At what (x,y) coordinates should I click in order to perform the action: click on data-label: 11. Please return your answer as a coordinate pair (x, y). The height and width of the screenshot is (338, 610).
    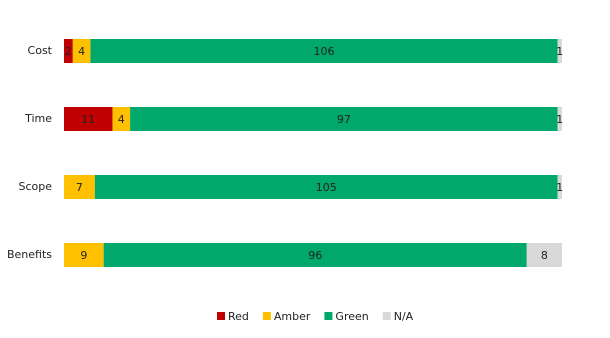
    Looking at the image, I should click on (88, 119).